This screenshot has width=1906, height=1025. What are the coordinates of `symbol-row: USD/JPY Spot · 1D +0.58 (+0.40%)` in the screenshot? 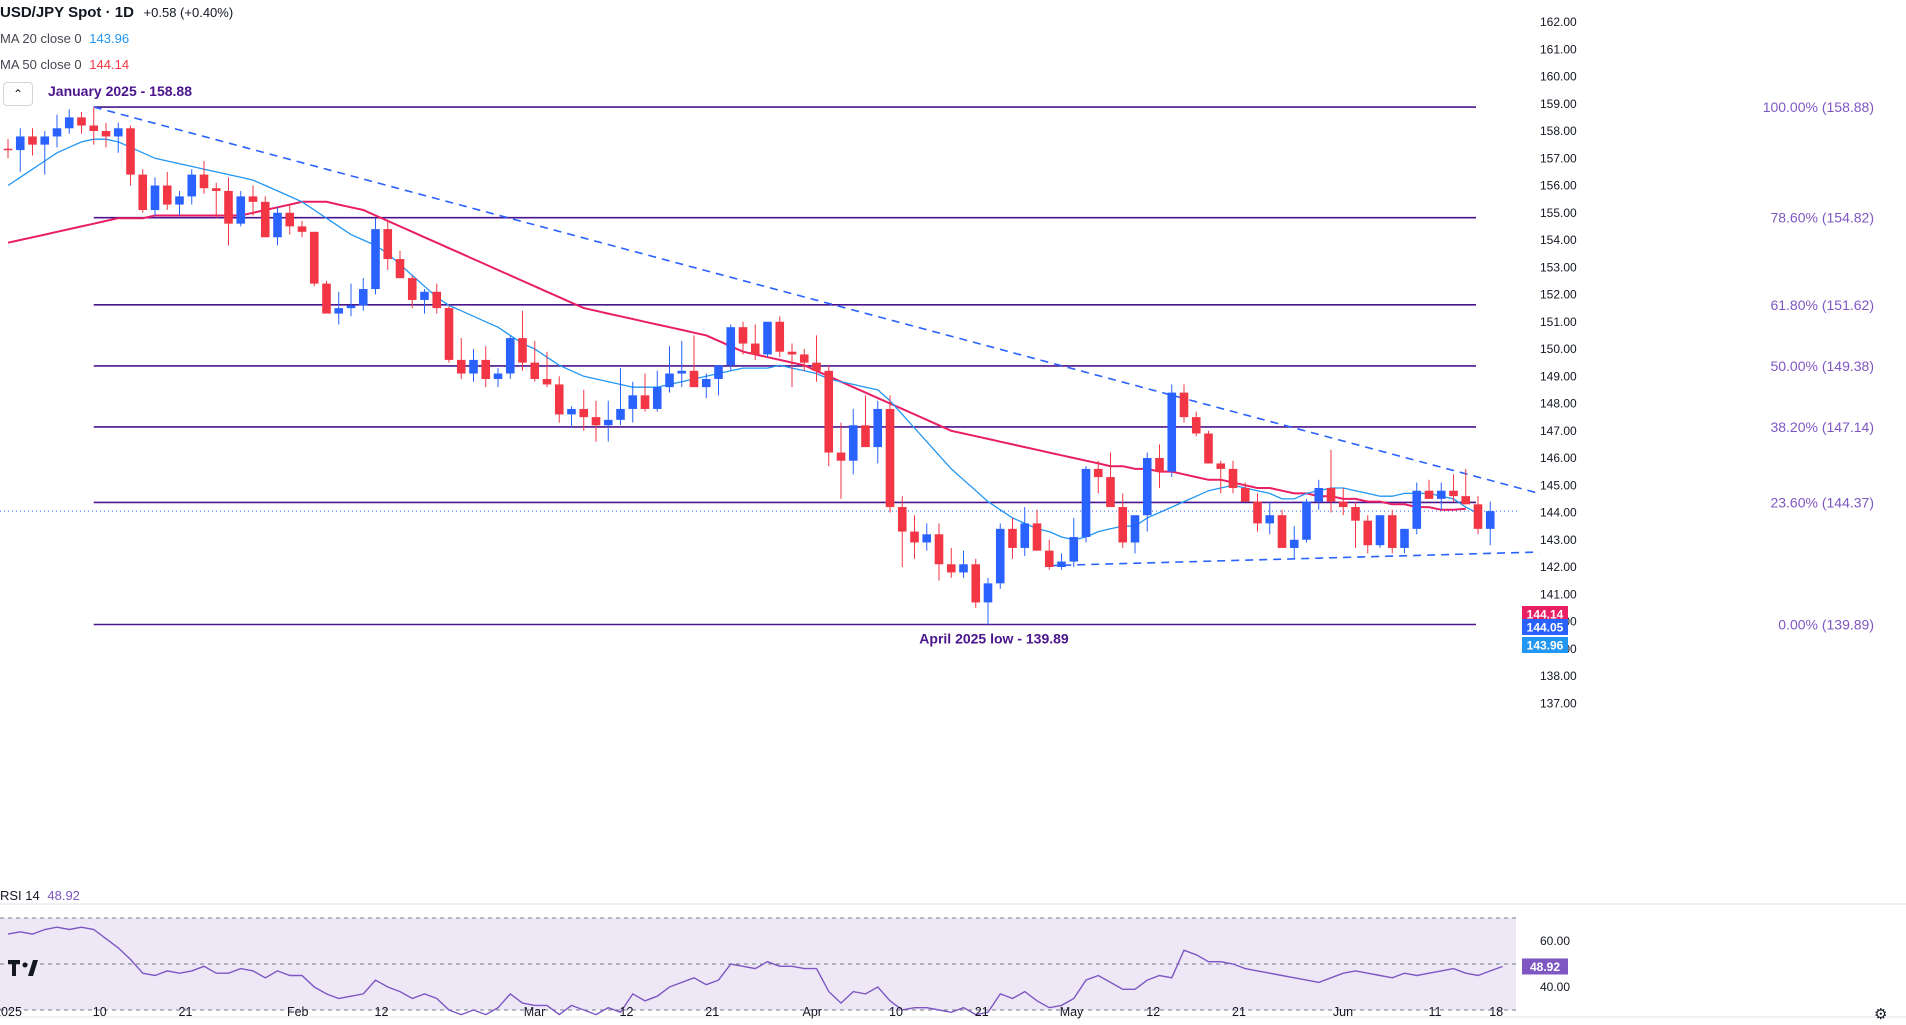 It's located at (116, 13).